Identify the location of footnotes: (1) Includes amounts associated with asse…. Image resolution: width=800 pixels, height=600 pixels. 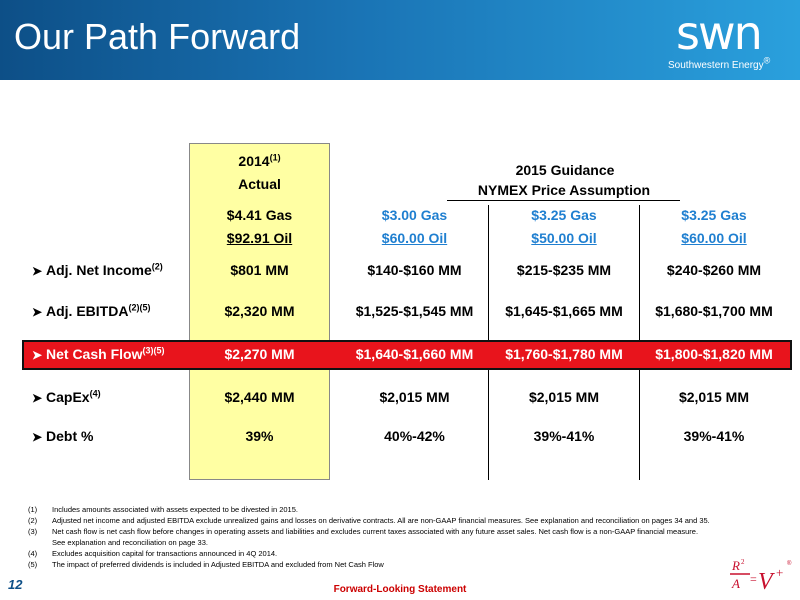
(403, 538).